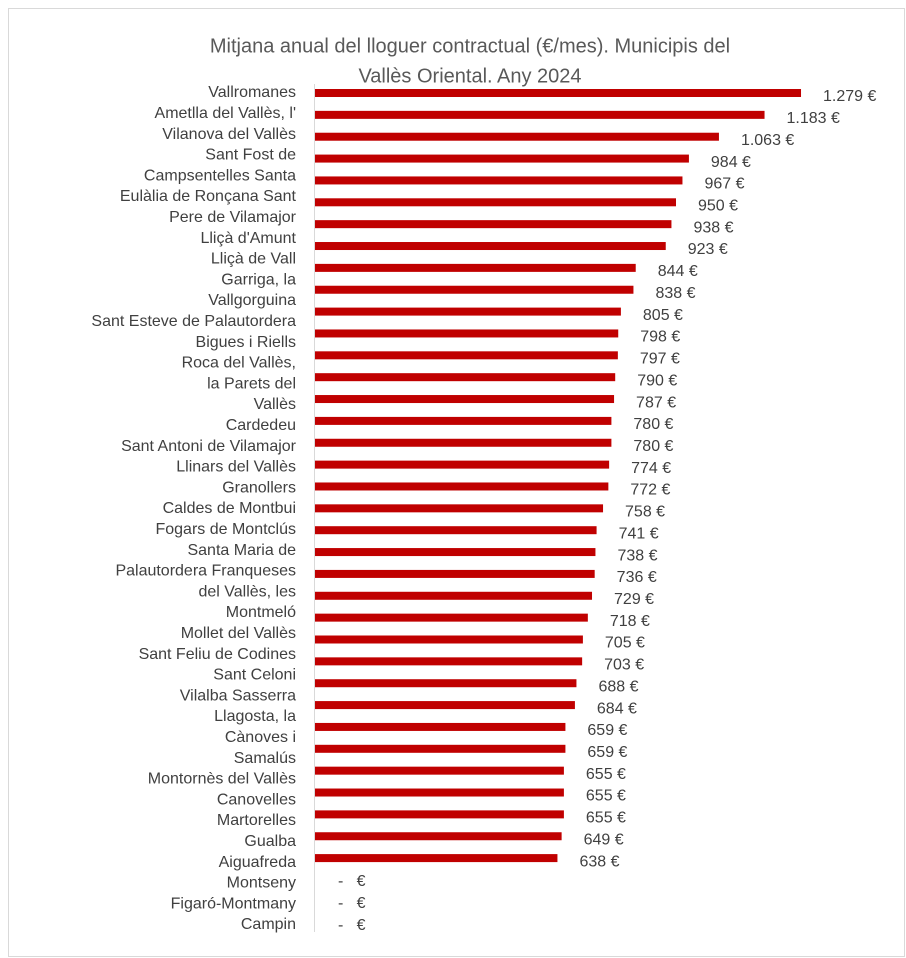 This screenshot has height=958, width=906. Describe the element at coordinates (238, 695) in the screenshot. I see `y-tick-label: Vilalba Sasserra` at that location.